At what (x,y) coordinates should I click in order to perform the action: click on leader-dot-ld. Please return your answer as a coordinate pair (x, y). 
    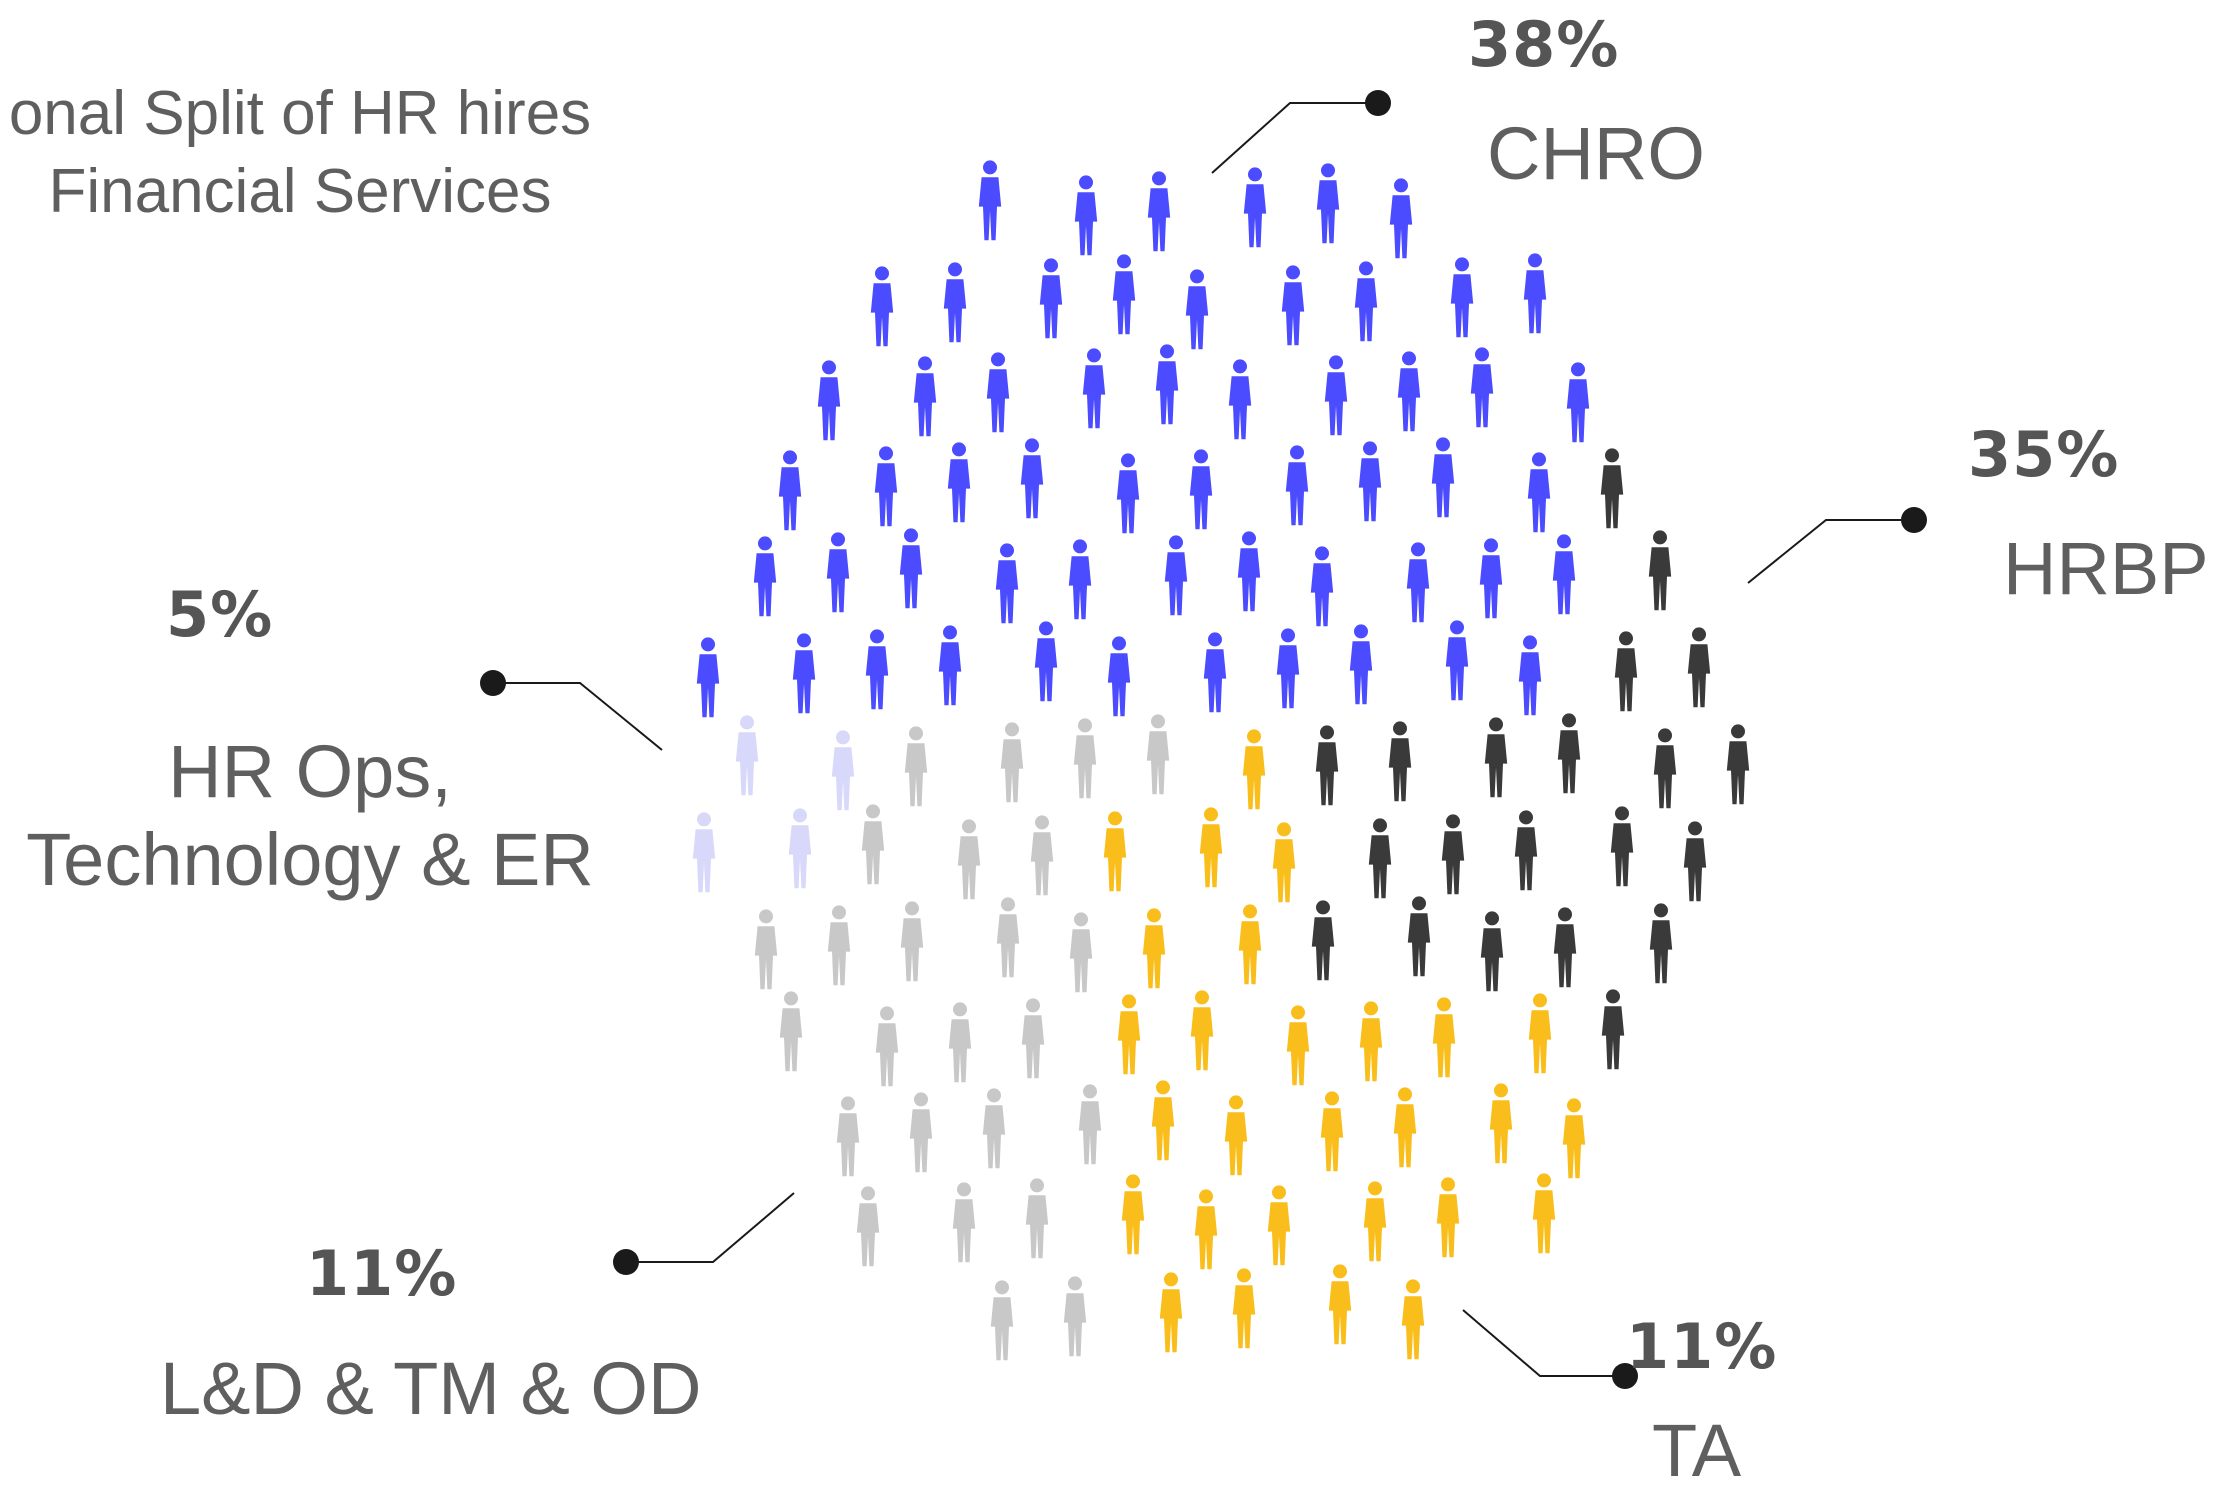
    Looking at the image, I should click on (626, 1262).